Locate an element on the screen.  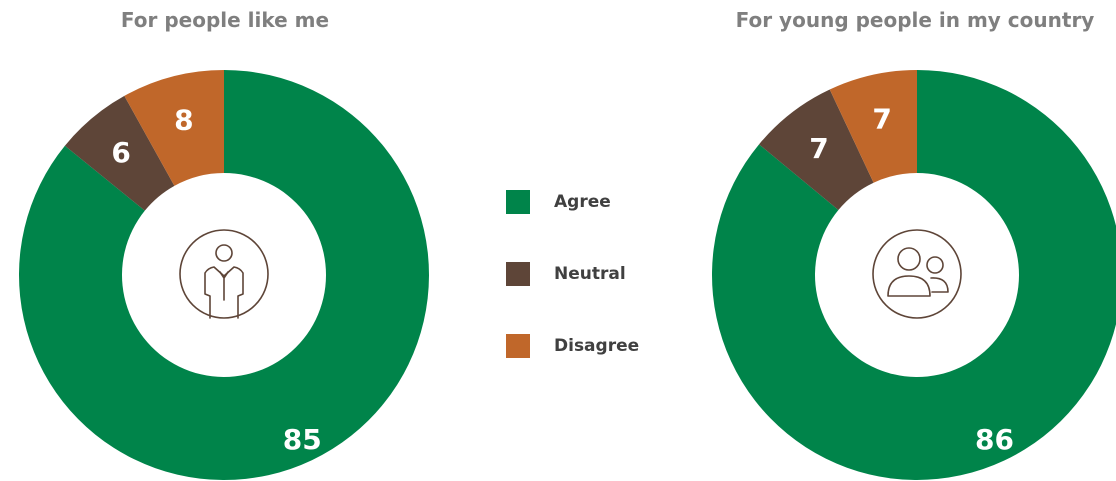
chart-title-people-like-me: For people like me is located at coordinates (225, 20).